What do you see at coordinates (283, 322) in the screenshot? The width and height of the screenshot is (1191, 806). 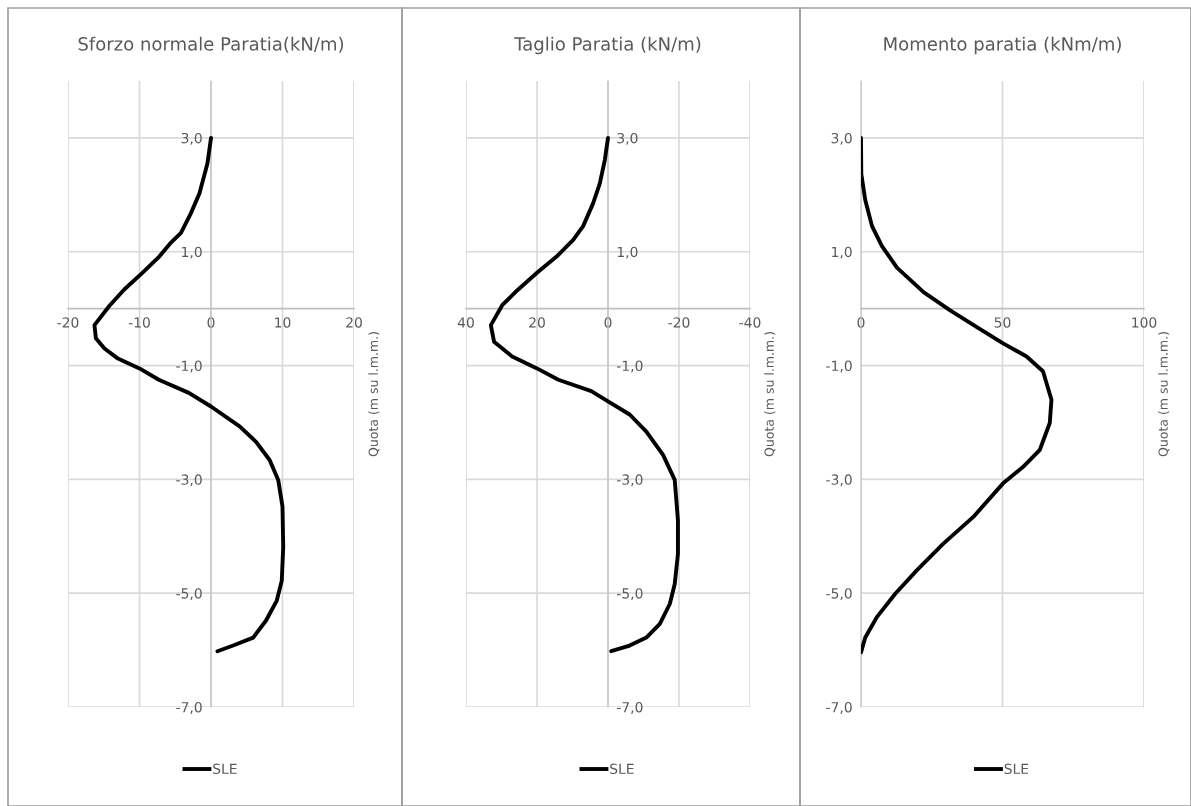 I see `x-tick-label: 10` at bounding box center [283, 322].